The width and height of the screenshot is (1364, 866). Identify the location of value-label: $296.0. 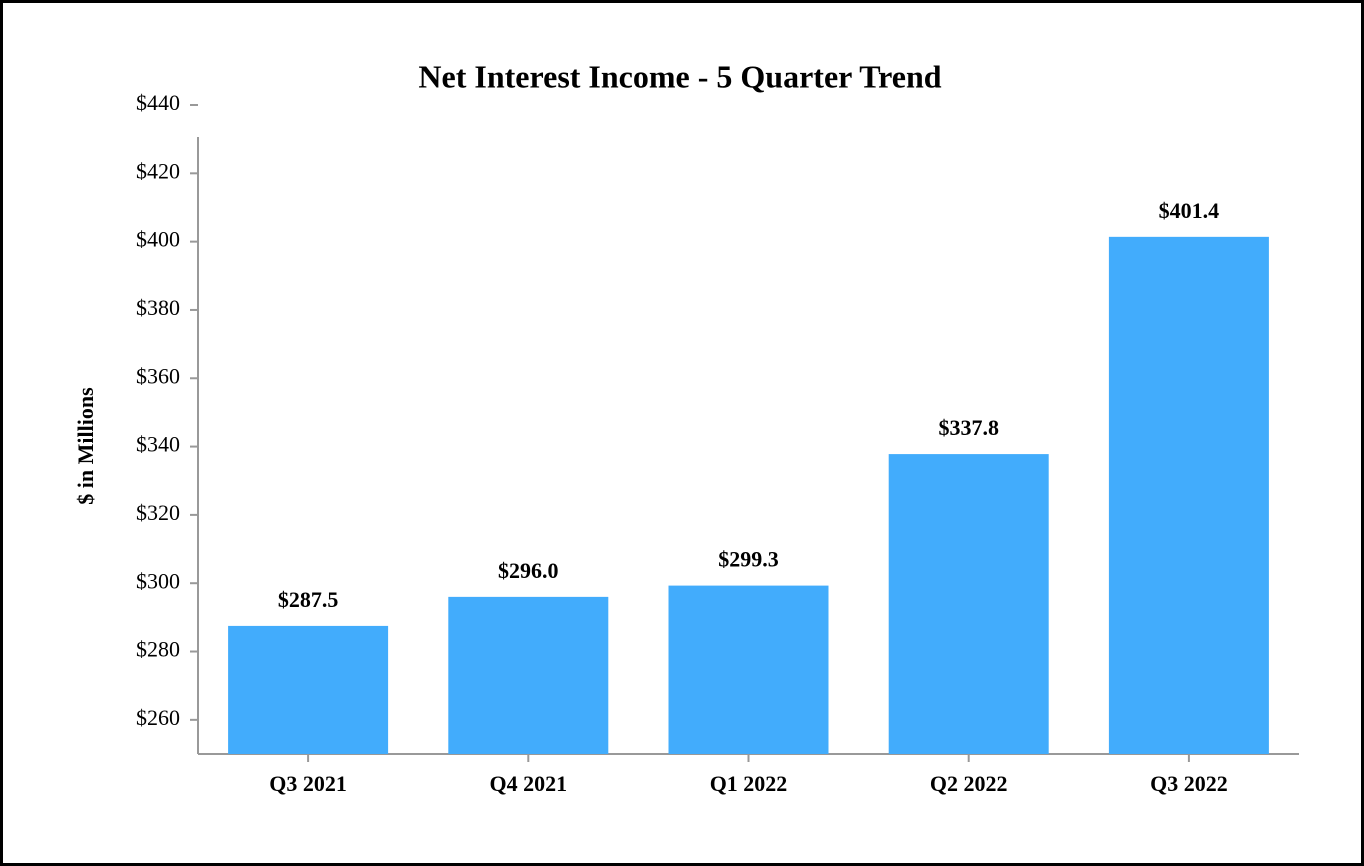
(528, 570).